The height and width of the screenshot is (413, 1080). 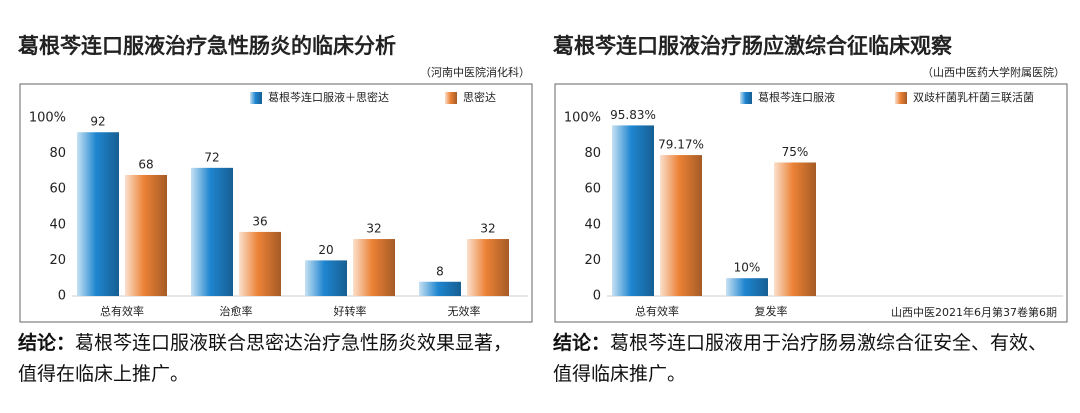 I want to click on value-label: 8, so click(x=440, y=271).